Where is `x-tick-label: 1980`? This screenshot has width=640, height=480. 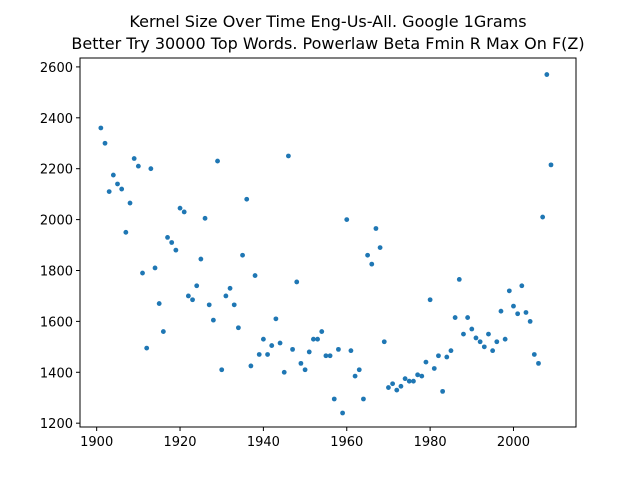
x-tick-label: 1980 is located at coordinates (430, 442).